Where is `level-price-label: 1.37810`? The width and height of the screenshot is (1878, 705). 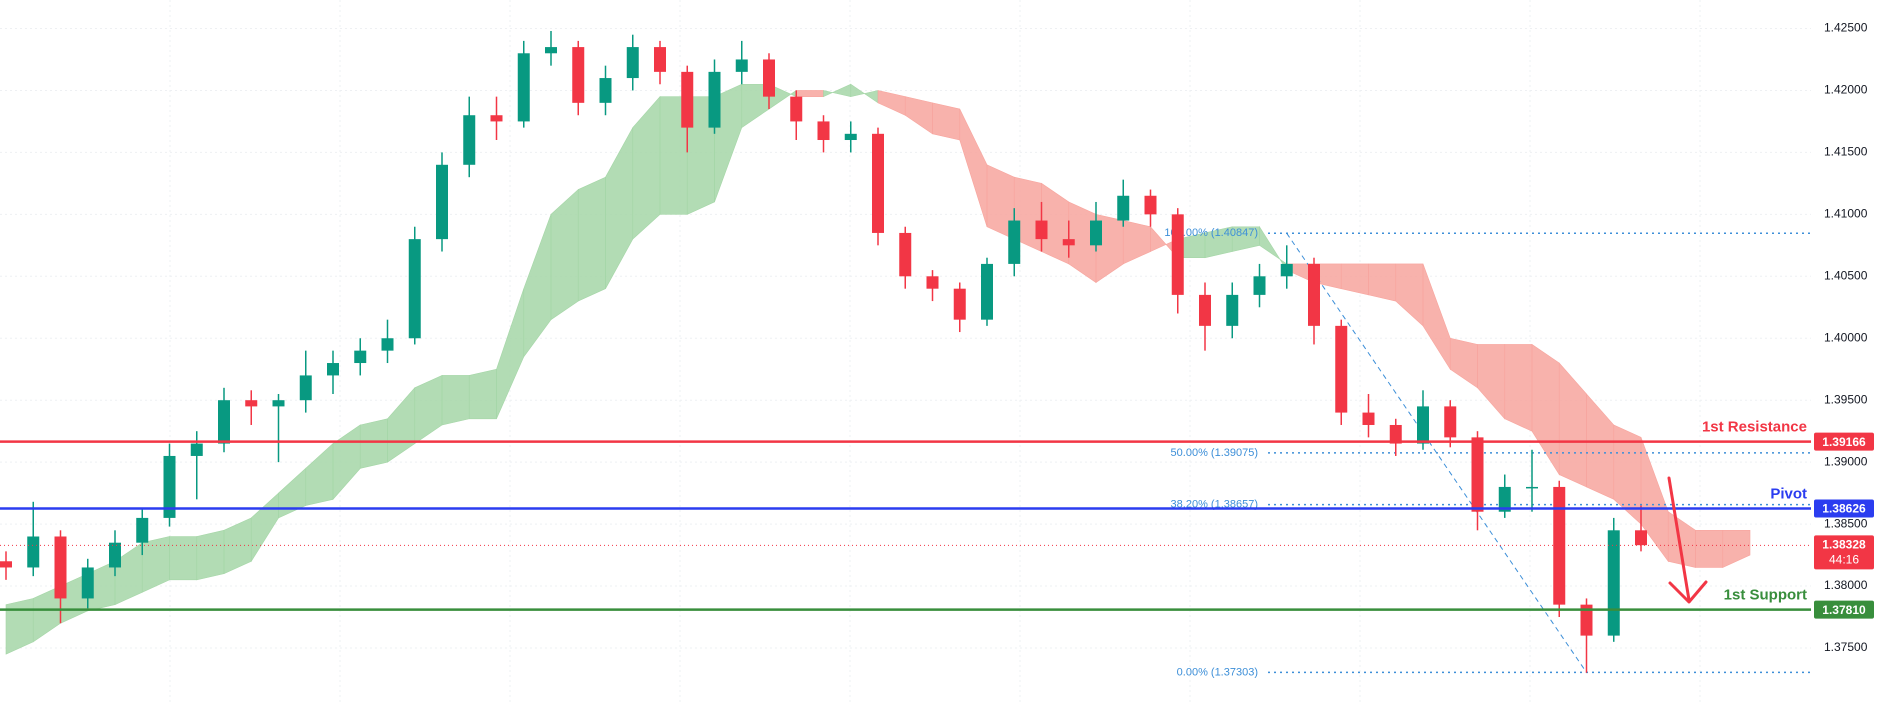
level-price-label: 1.37810 is located at coordinates (1844, 610).